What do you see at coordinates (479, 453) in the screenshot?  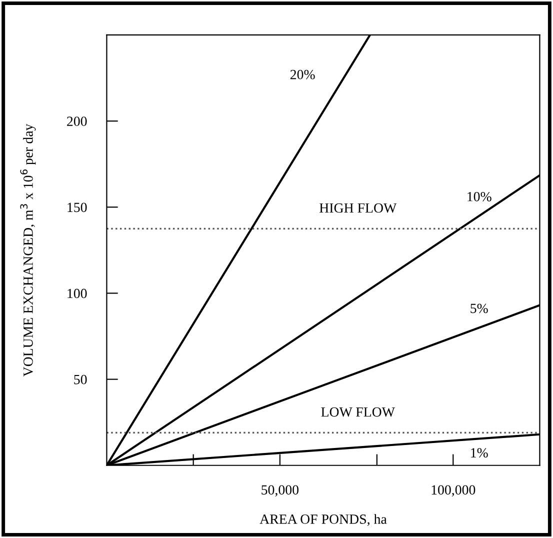 I see `series-label: 1%` at bounding box center [479, 453].